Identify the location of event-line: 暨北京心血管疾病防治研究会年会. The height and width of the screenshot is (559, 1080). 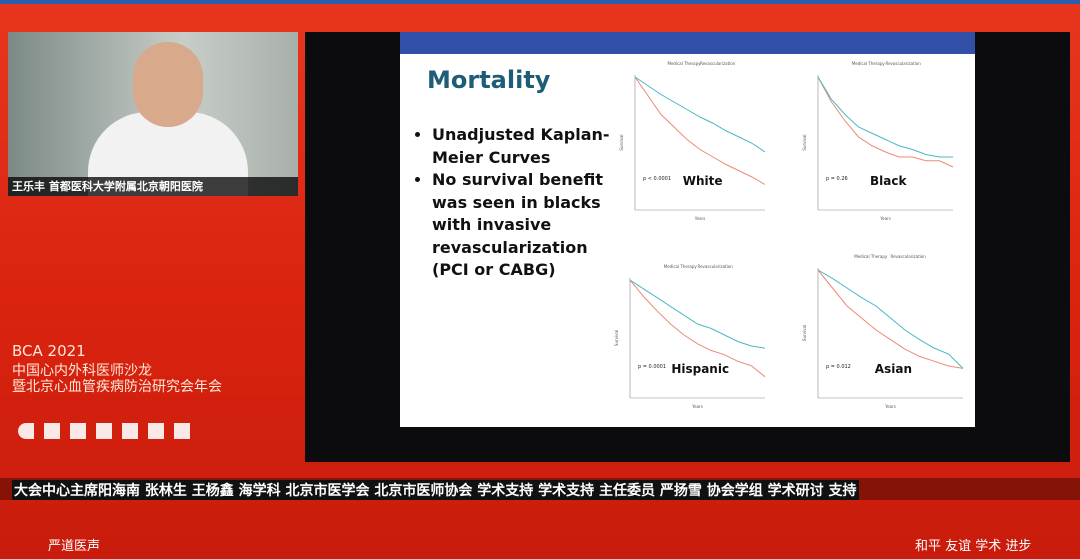
(117, 387).